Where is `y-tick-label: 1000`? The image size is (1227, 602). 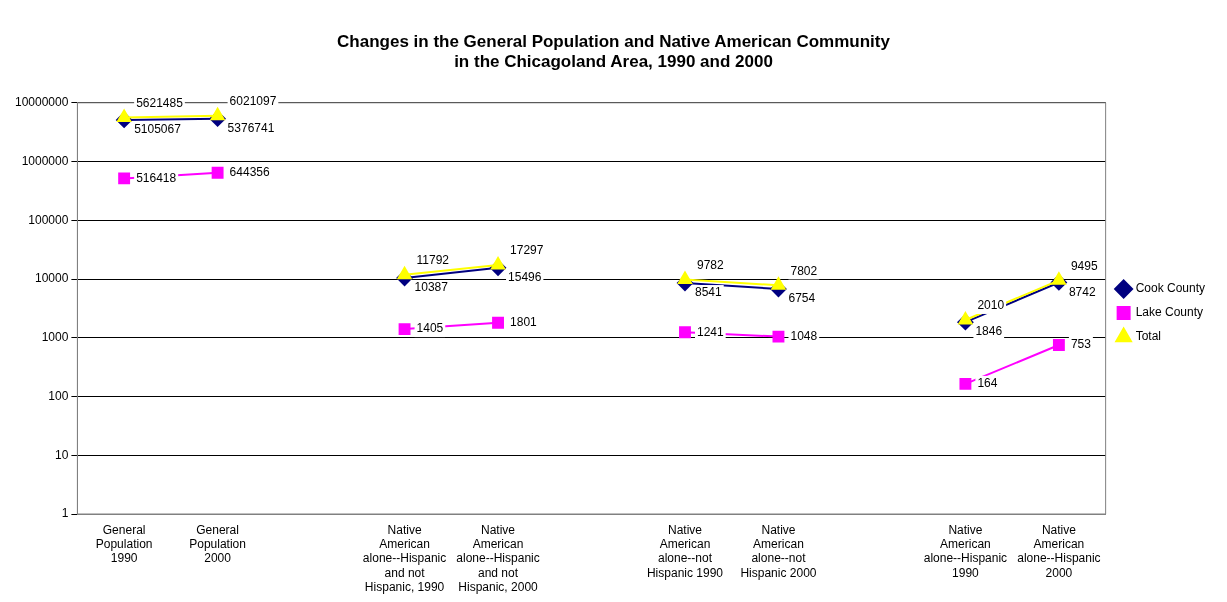
y-tick-label: 1000 is located at coordinates (55, 337).